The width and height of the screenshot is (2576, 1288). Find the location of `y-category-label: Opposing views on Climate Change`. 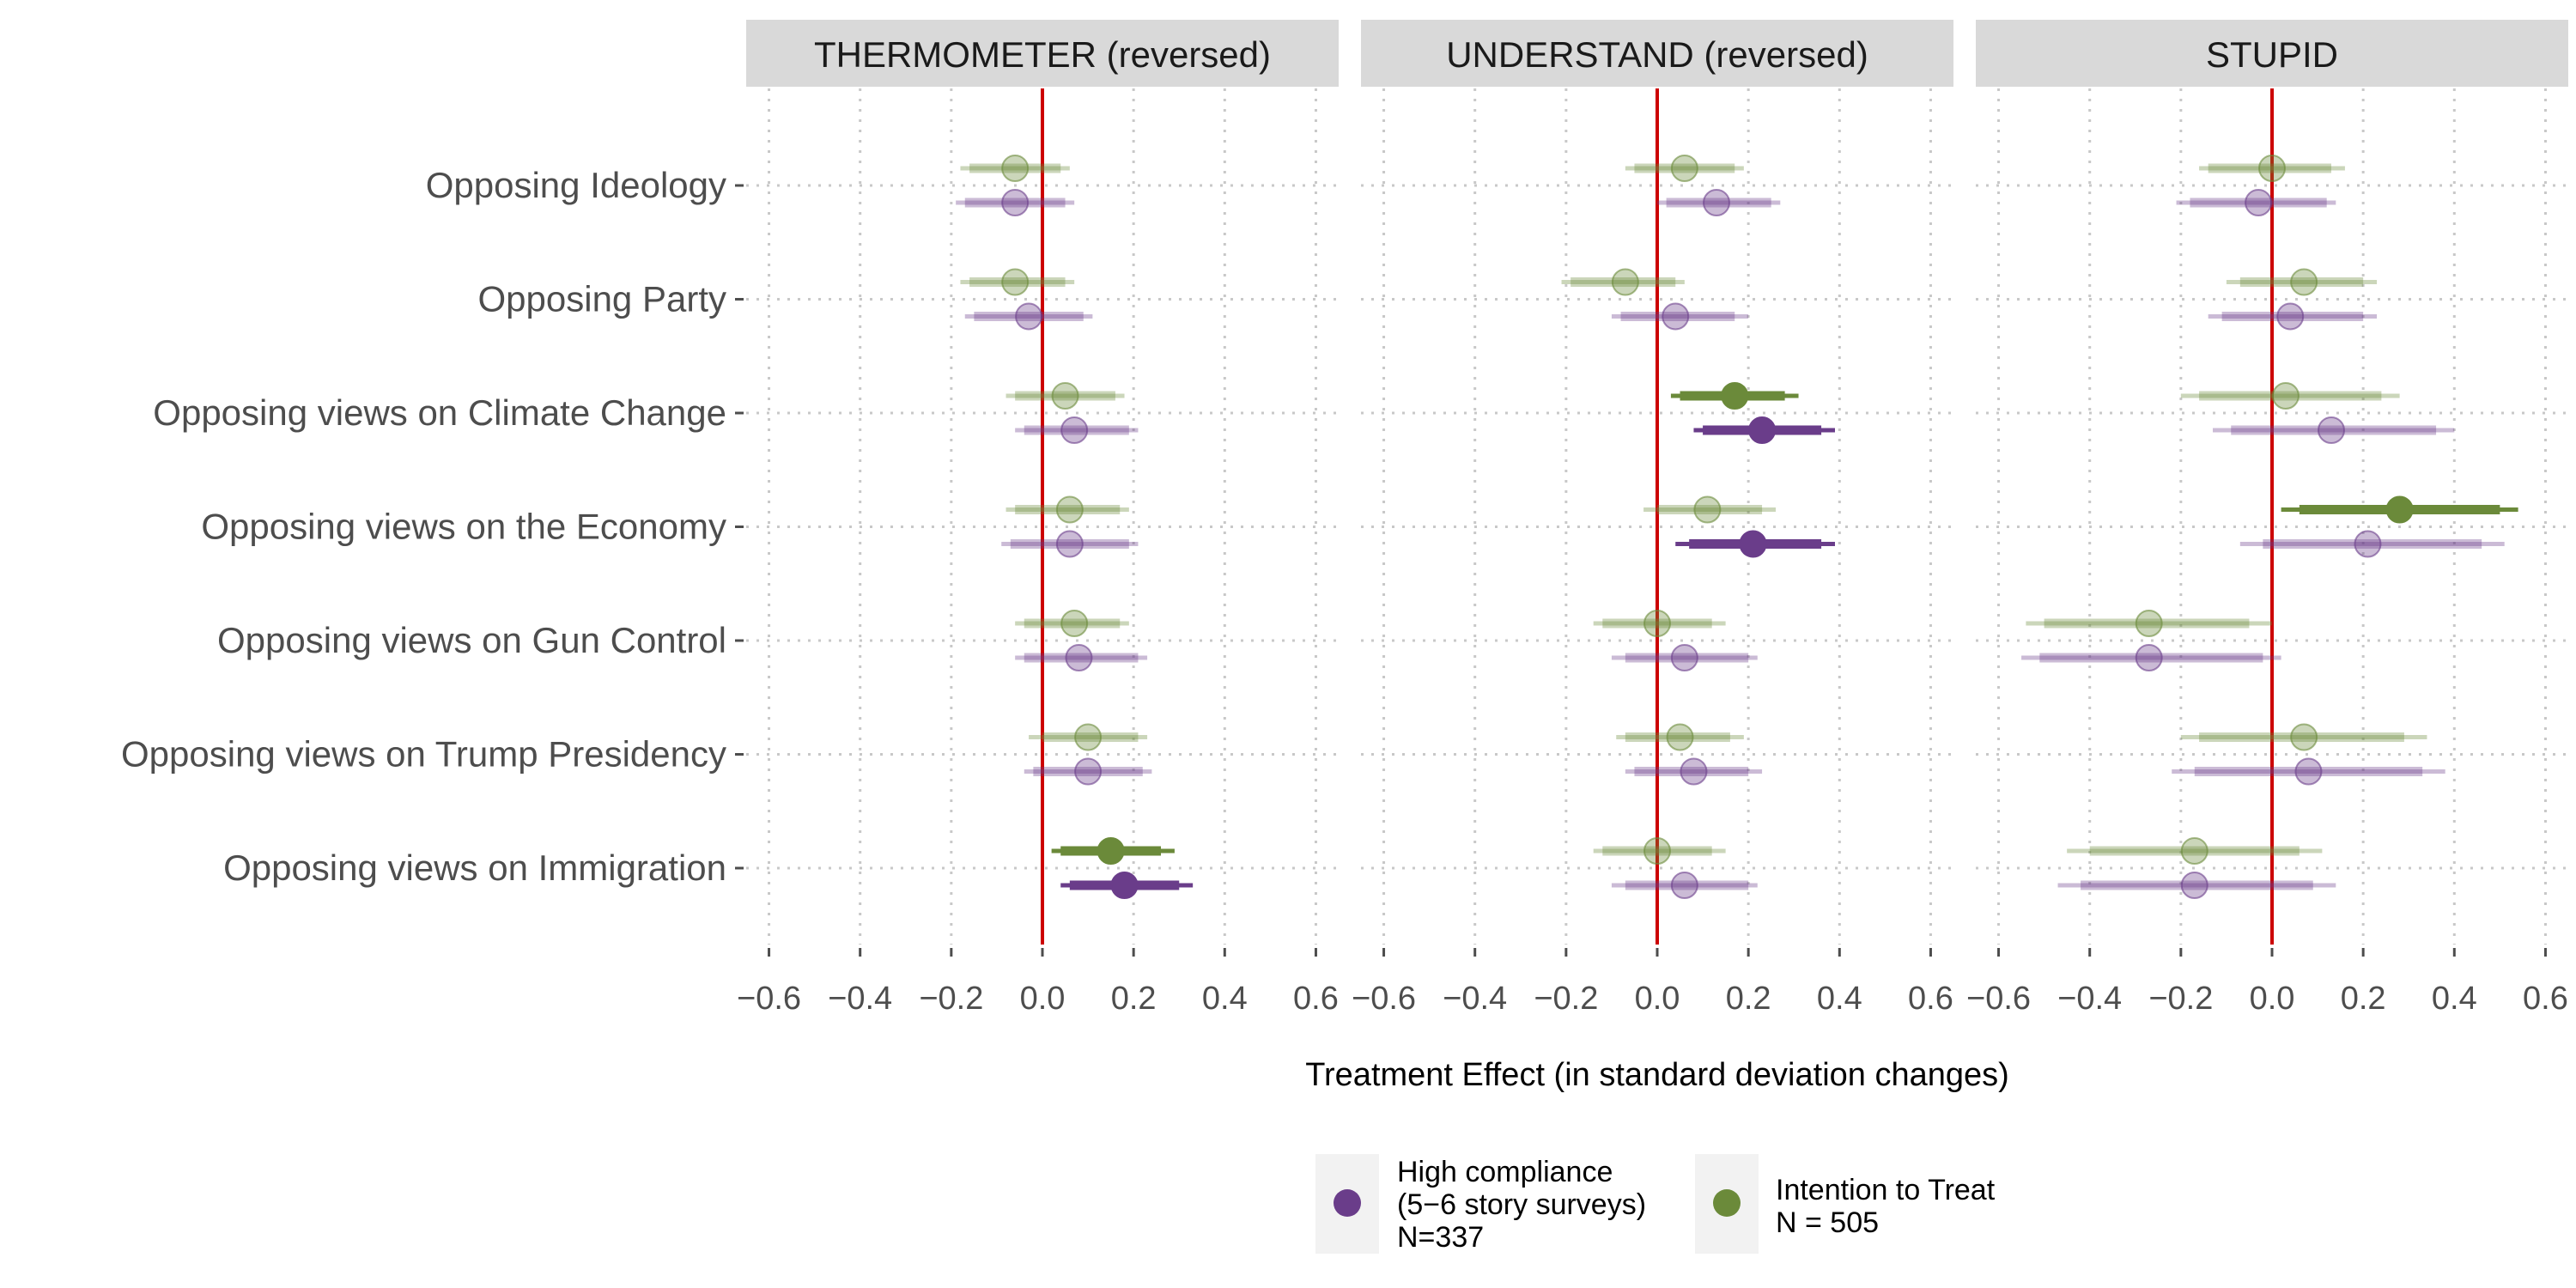

y-category-label: Opposing views on Climate Change is located at coordinates (440, 412).